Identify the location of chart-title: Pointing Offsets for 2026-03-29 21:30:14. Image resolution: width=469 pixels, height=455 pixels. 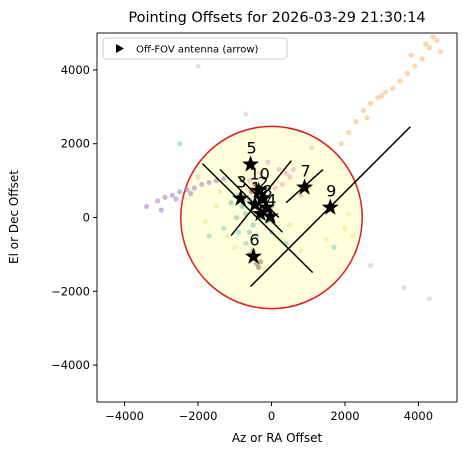
(276, 18).